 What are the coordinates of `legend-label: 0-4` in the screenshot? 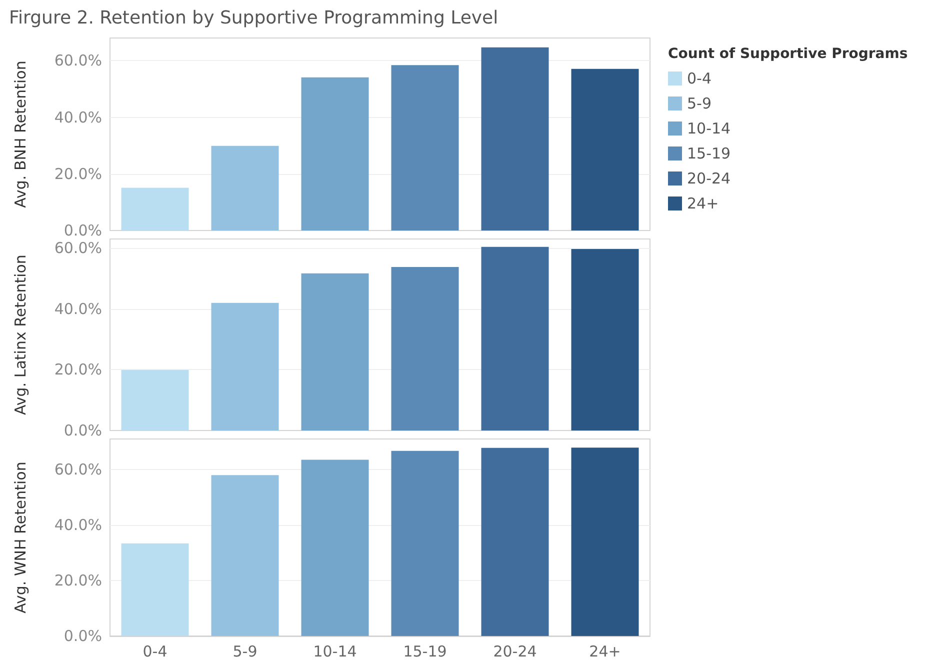 It's located at (699, 79).